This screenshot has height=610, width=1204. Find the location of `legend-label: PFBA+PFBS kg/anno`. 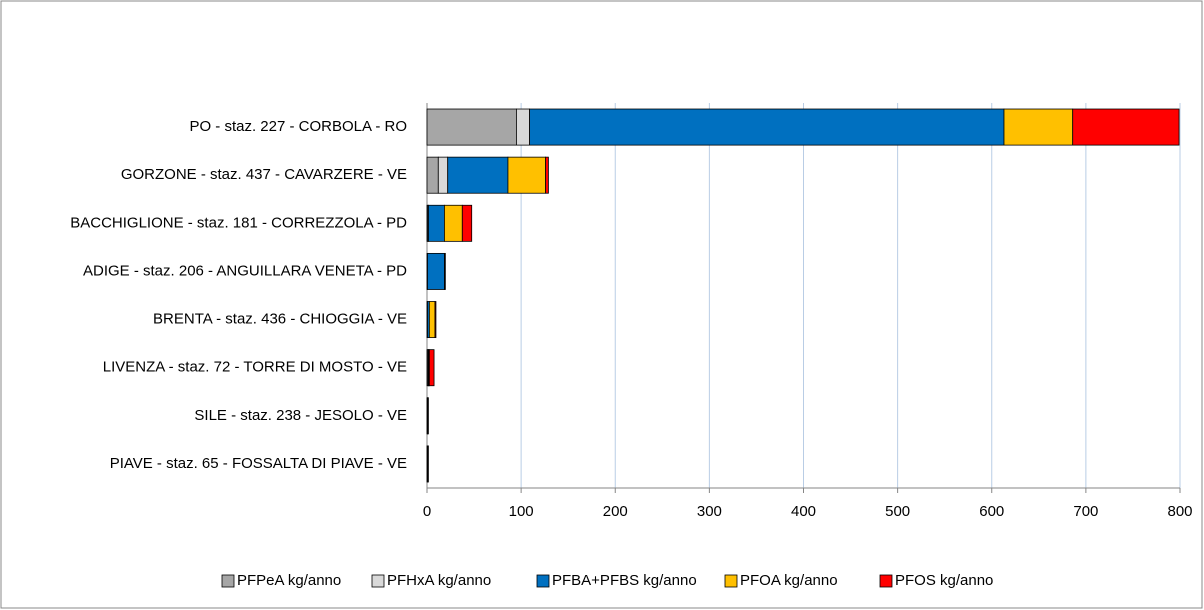

legend-label: PFBA+PFBS kg/anno is located at coordinates (624, 580).